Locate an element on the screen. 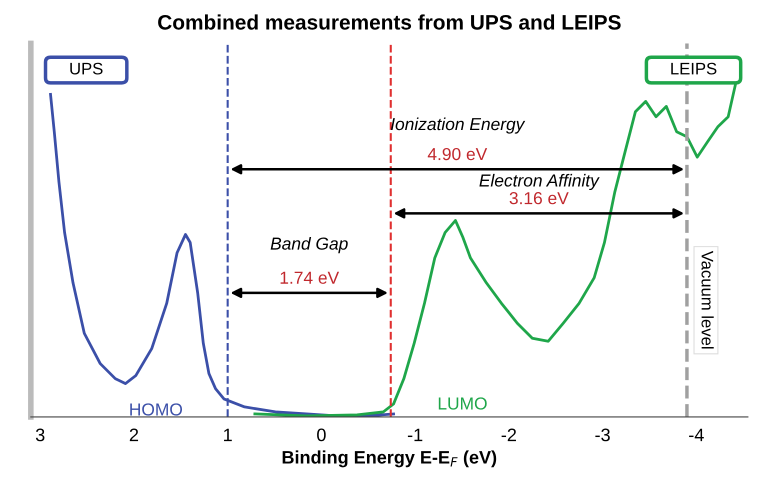 The image size is (771, 482). x-tick-label: 1 is located at coordinates (228, 435).